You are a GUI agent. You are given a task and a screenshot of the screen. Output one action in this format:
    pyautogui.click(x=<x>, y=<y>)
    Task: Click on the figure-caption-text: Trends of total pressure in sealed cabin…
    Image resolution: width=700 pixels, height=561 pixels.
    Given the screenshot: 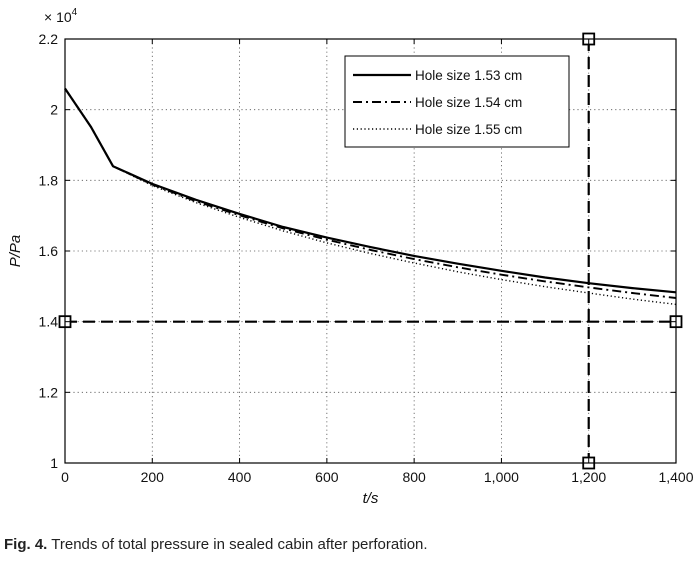 What is the action you would take?
    pyautogui.click(x=239, y=544)
    